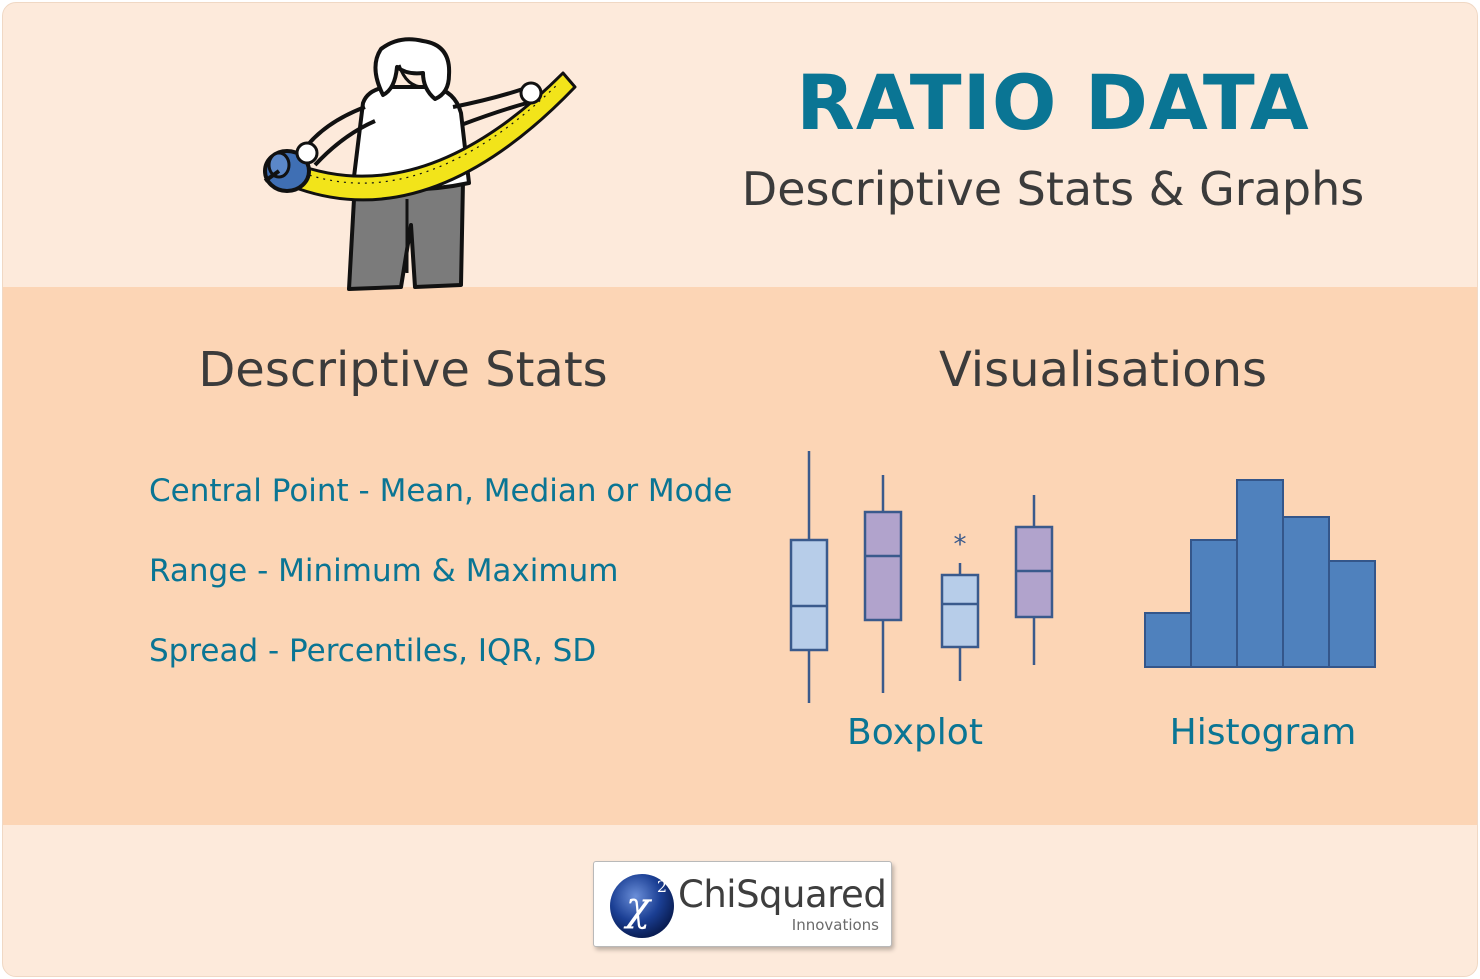 The width and height of the screenshot is (1480, 979). What do you see at coordinates (1053, 102) in the screenshot?
I see `page-title: RATIO DATA` at bounding box center [1053, 102].